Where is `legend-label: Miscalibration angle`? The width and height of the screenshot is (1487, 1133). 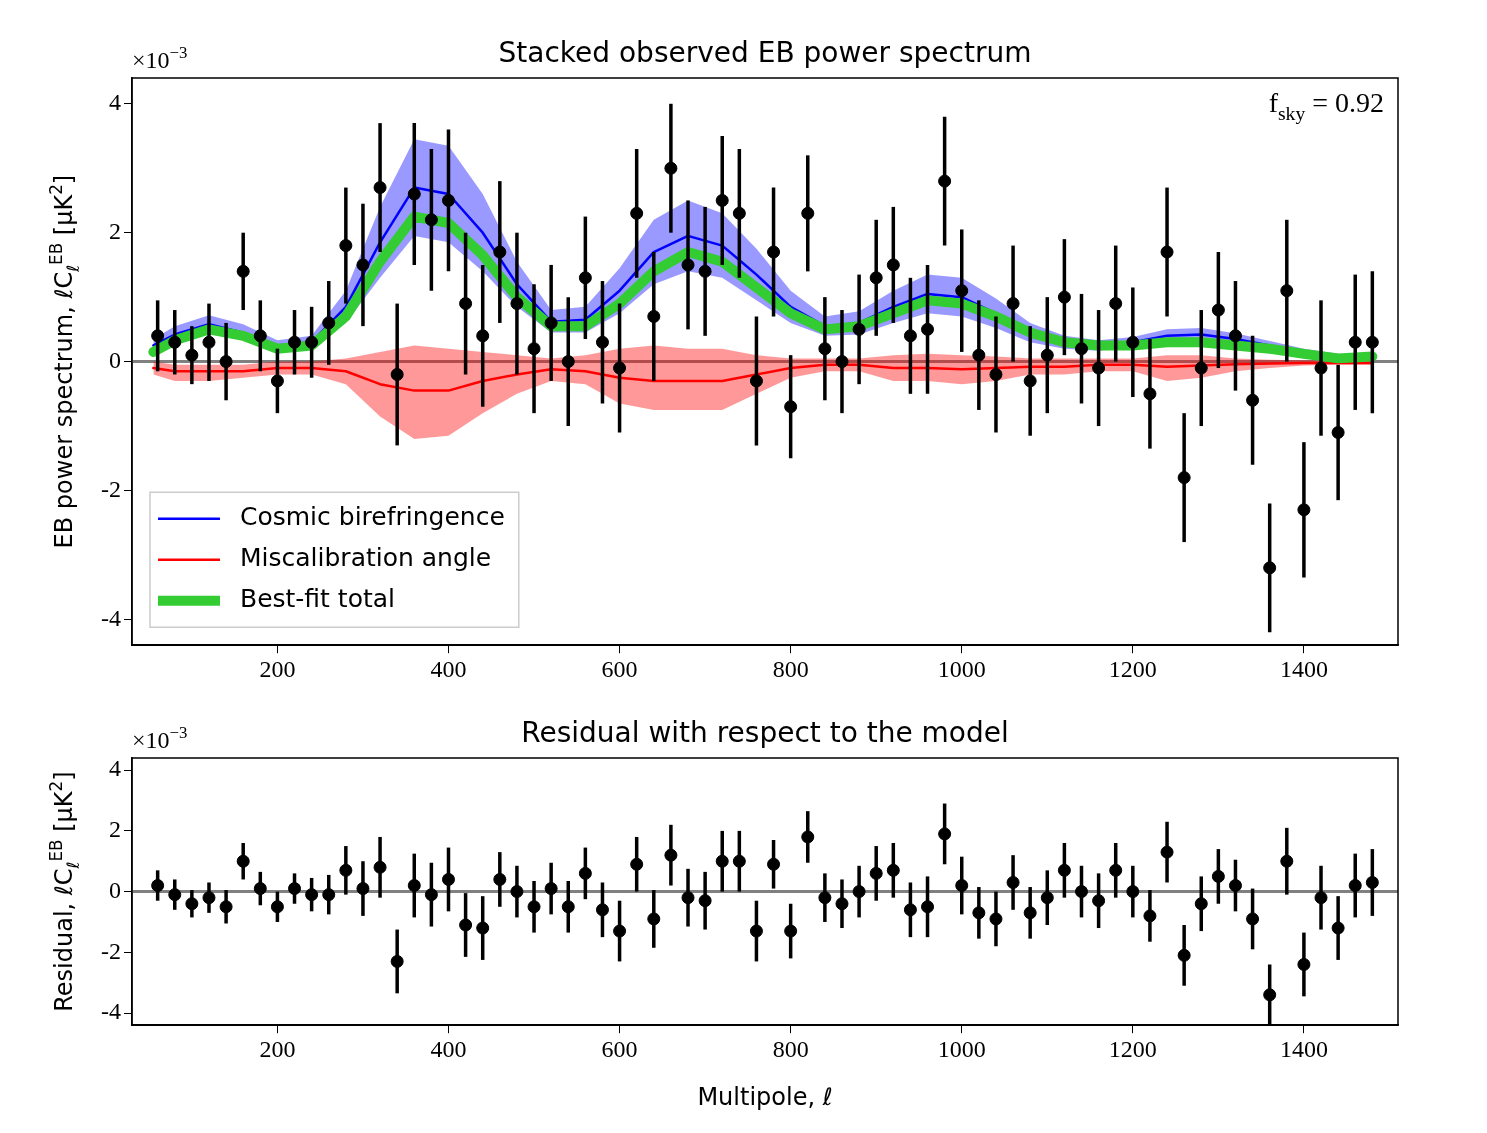 legend-label: Miscalibration angle is located at coordinates (365, 558).